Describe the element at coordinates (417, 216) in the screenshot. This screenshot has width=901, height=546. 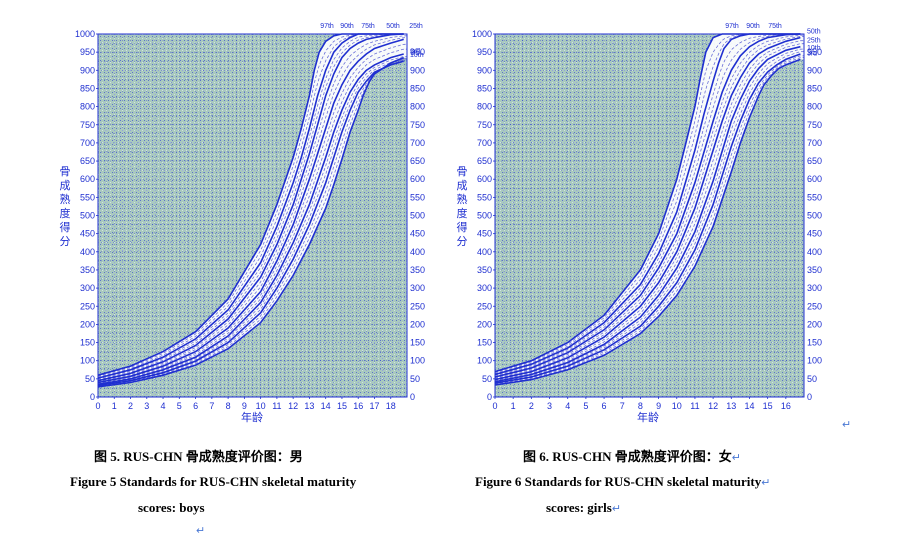
I see `y-tick-label-right: 500` at that location.